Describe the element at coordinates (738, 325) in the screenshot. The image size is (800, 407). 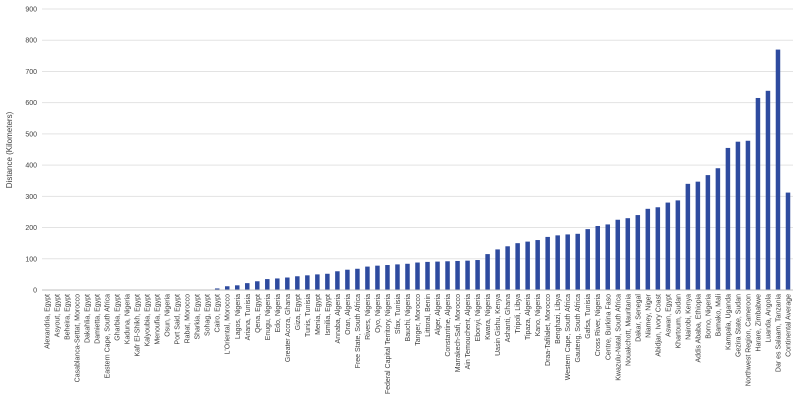
I see `x-tick-label: Gezira State, Sudan` at that location.